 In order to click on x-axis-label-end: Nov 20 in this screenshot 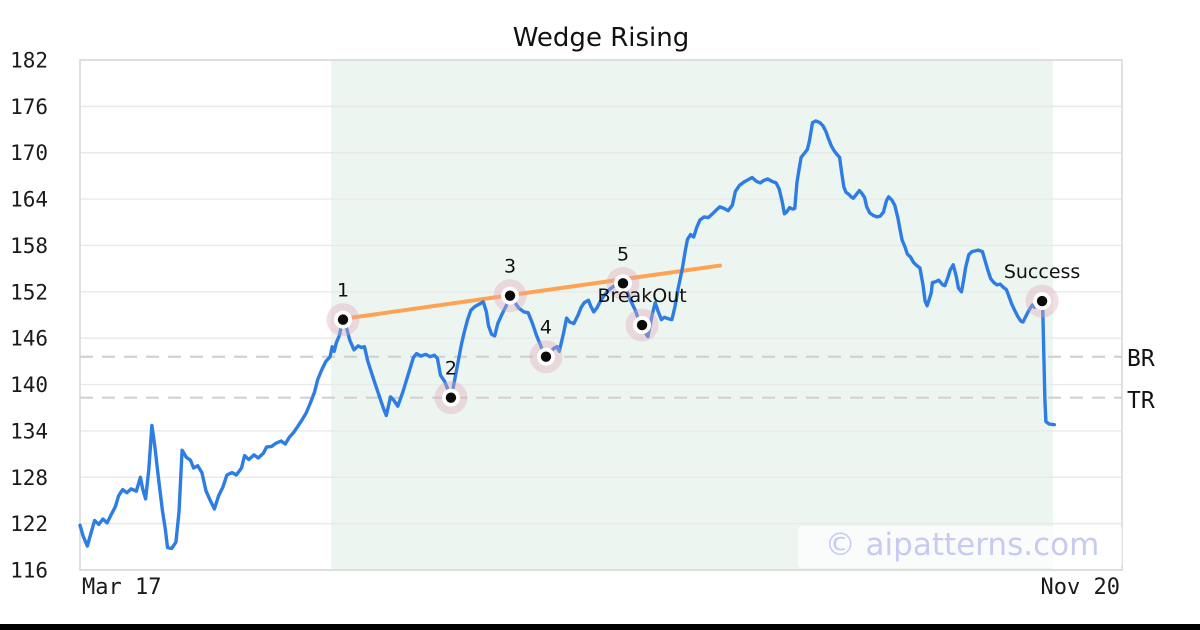, I will do `click(1080, 587)`.